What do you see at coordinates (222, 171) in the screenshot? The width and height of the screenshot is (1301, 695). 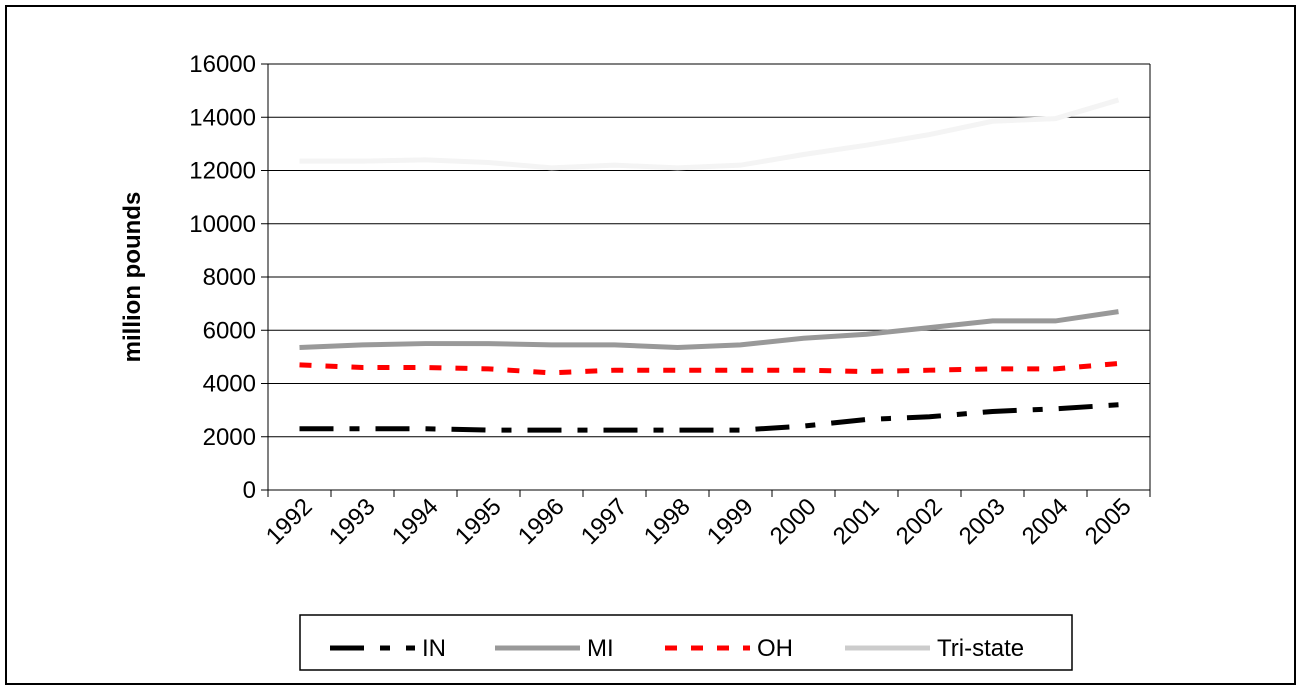 I see `y-tick-label: 12000` at bounding box center [222, 171].